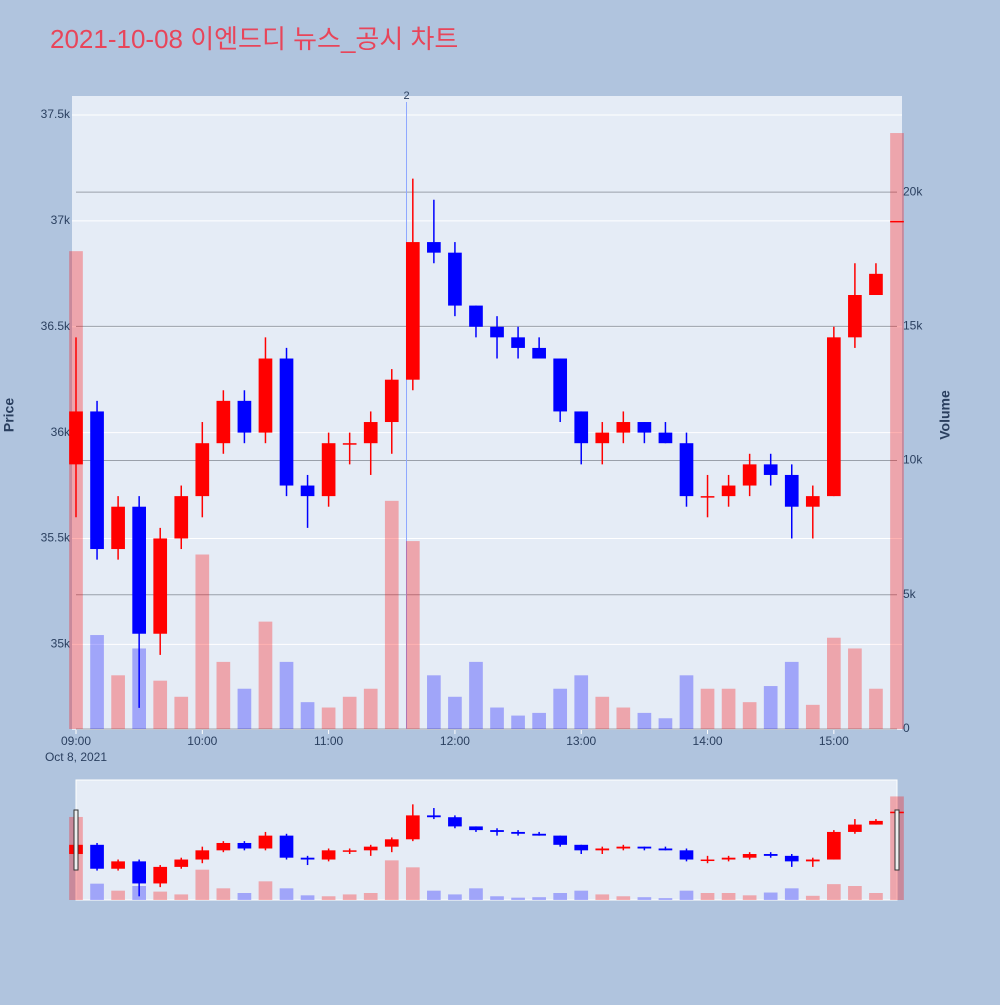 The width and height of the screenshot is (1000, 1005). I want to click on y-tick-label: 37k, so click(61, 220).